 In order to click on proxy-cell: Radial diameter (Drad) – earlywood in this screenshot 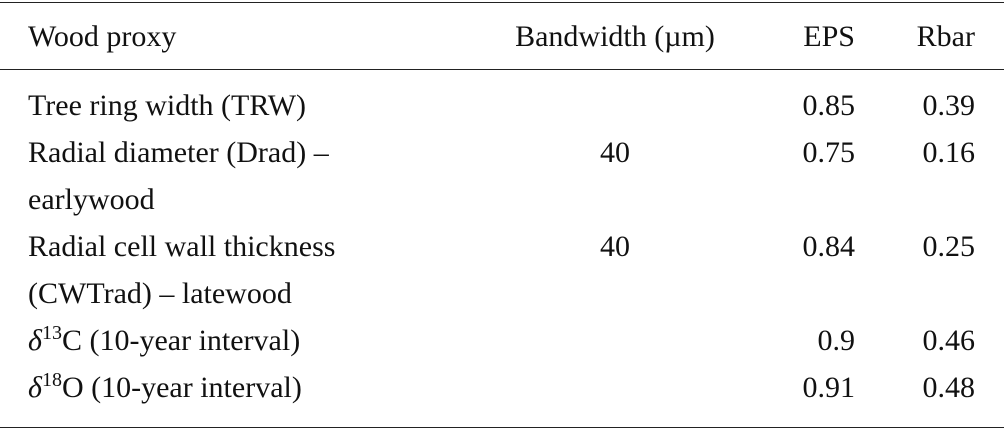, I will do `click(220, 176)`.